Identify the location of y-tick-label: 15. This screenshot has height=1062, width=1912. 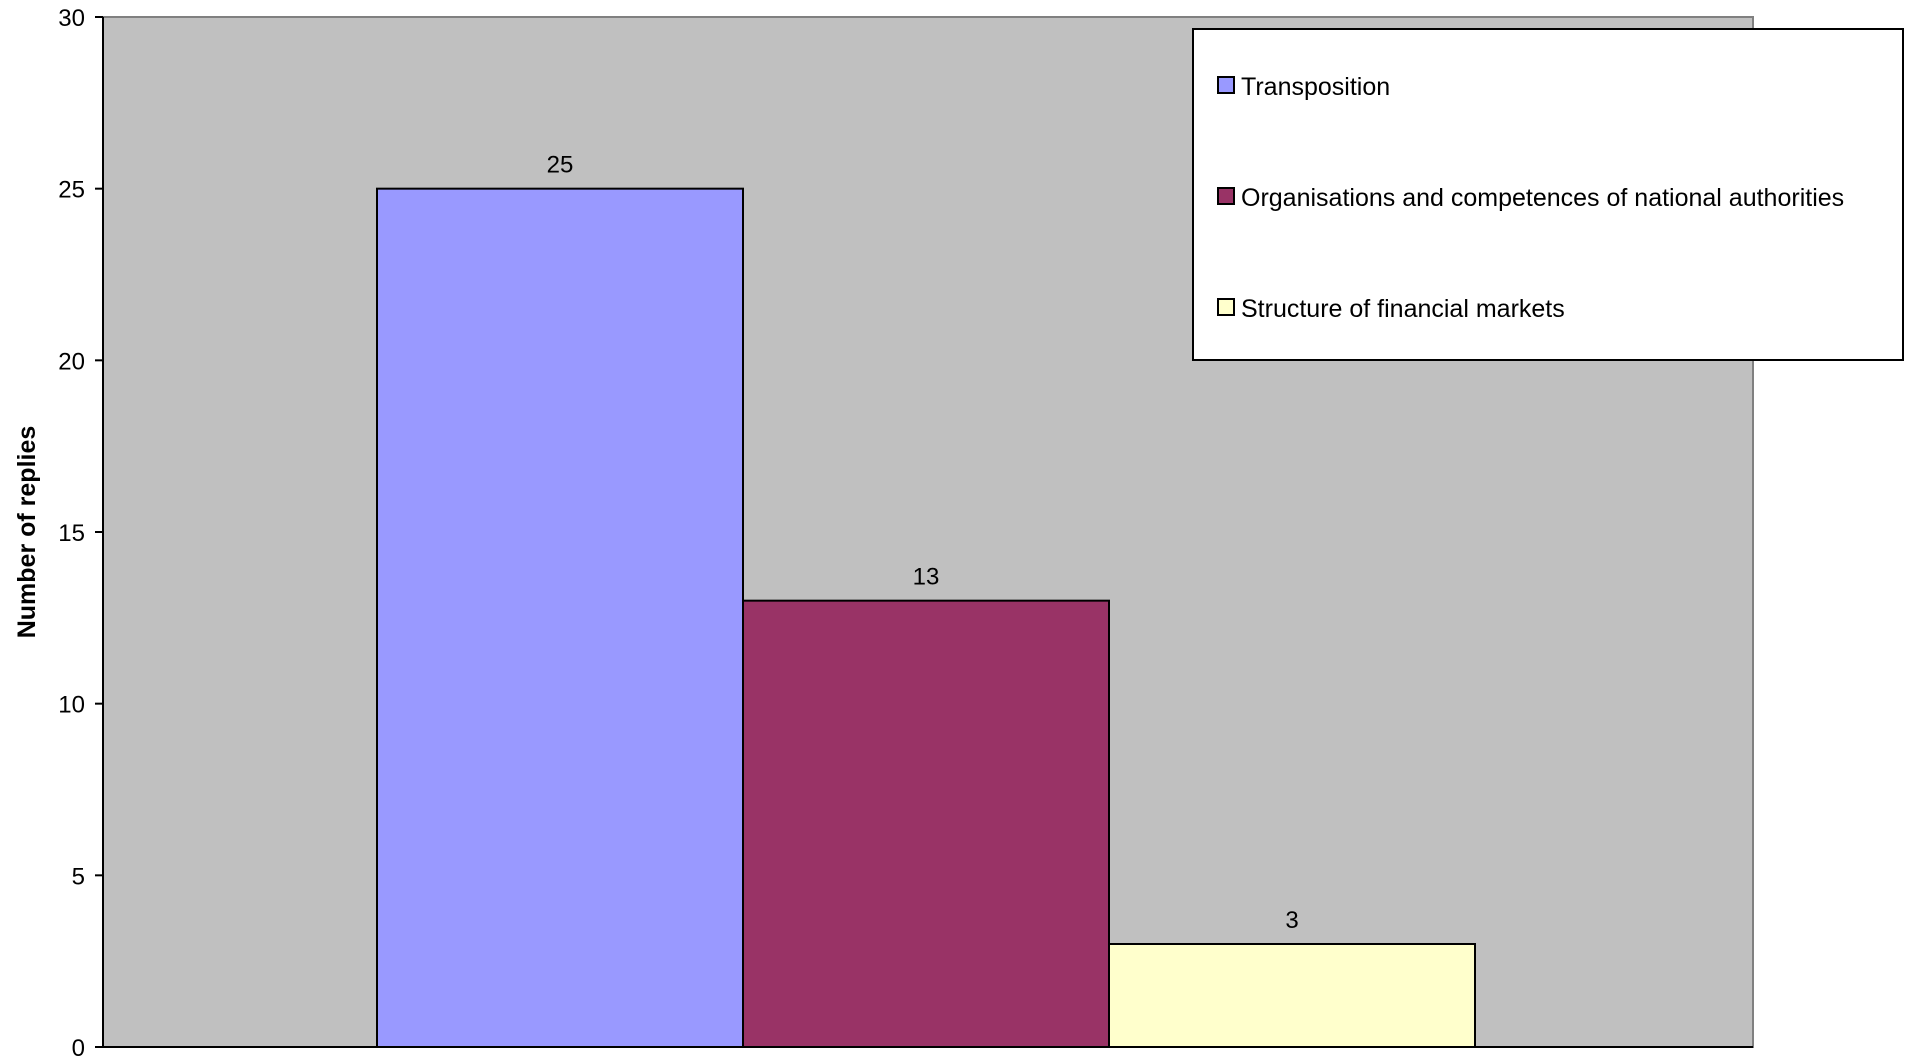
(71, 533).